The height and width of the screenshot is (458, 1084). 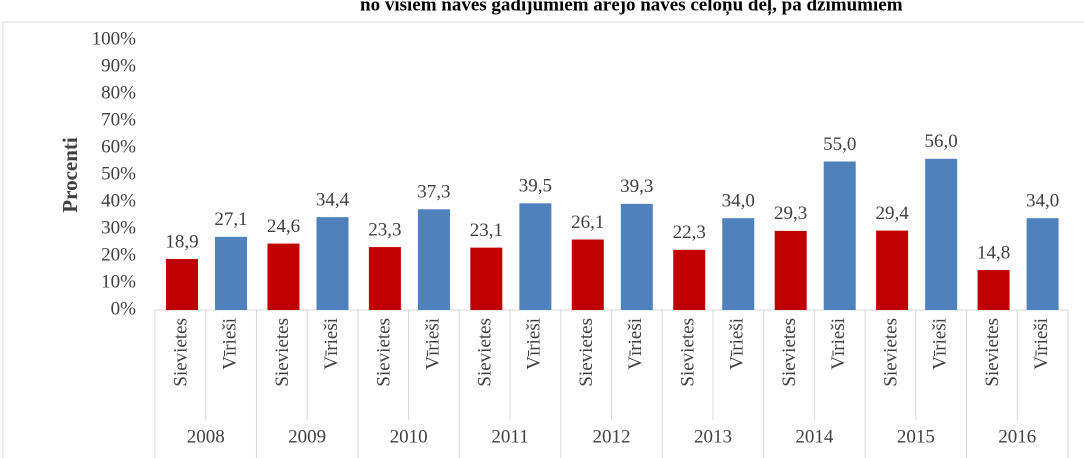 What do you see at coordinates (814, 436) in the screenshot?
I see `x-group-label: 2014` at bounding box center [814, 436].